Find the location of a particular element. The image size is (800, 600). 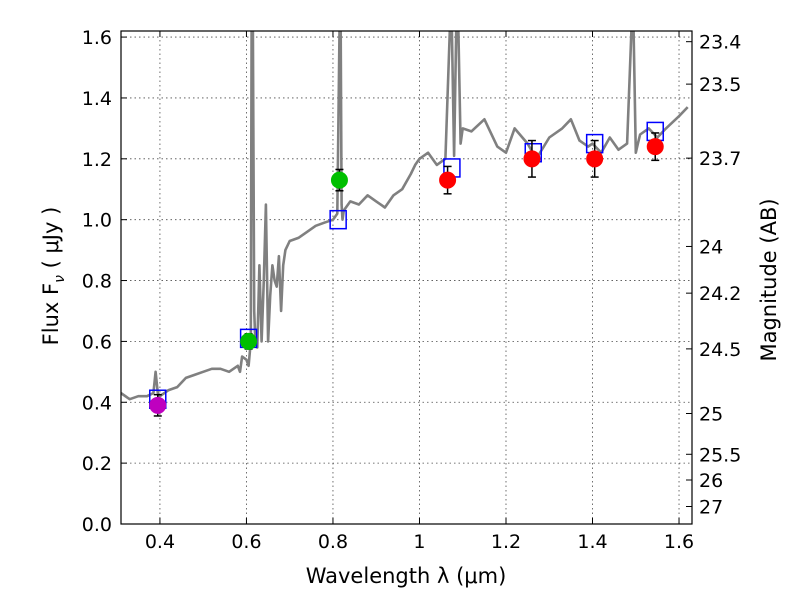

right-axis-tick-label: 25.5 is located at coordinates (720, 455).